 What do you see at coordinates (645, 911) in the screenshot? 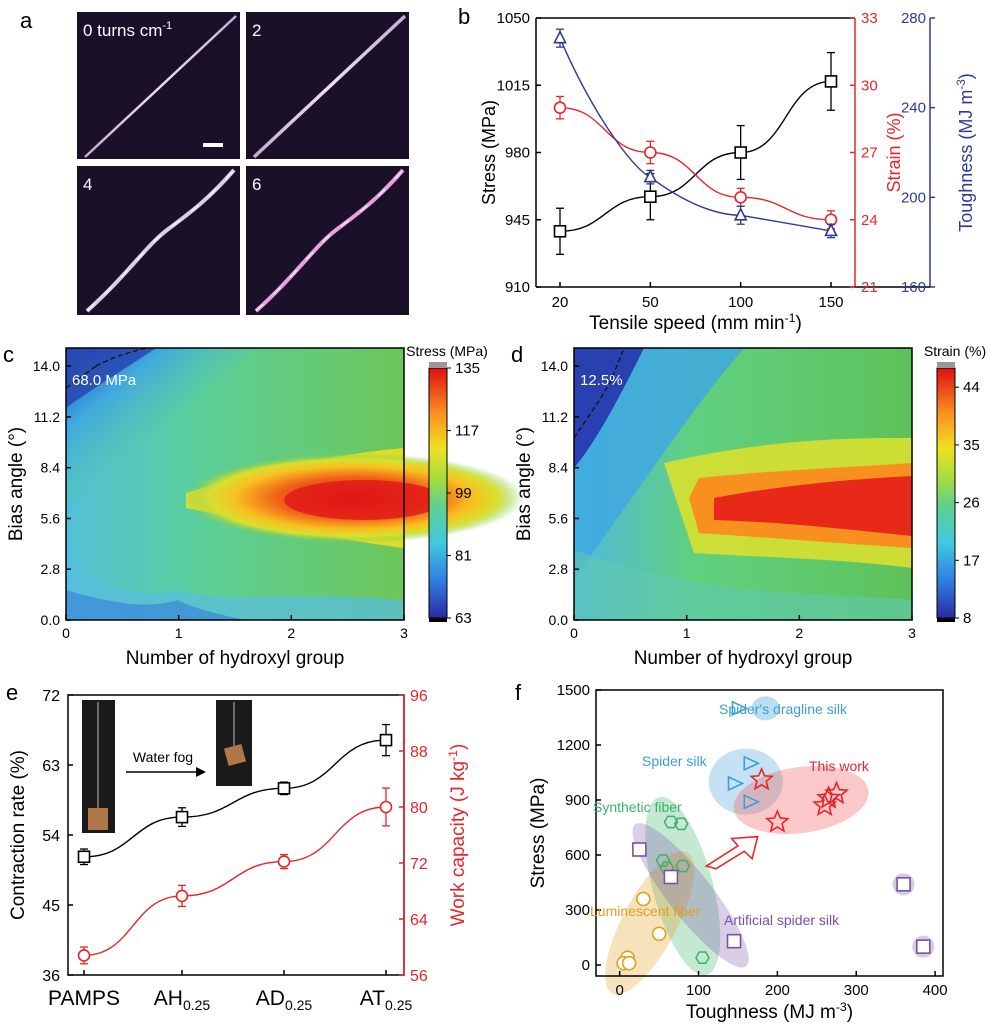
I see `group-label: Luminescent fiber` at bounding box center [645, 911].